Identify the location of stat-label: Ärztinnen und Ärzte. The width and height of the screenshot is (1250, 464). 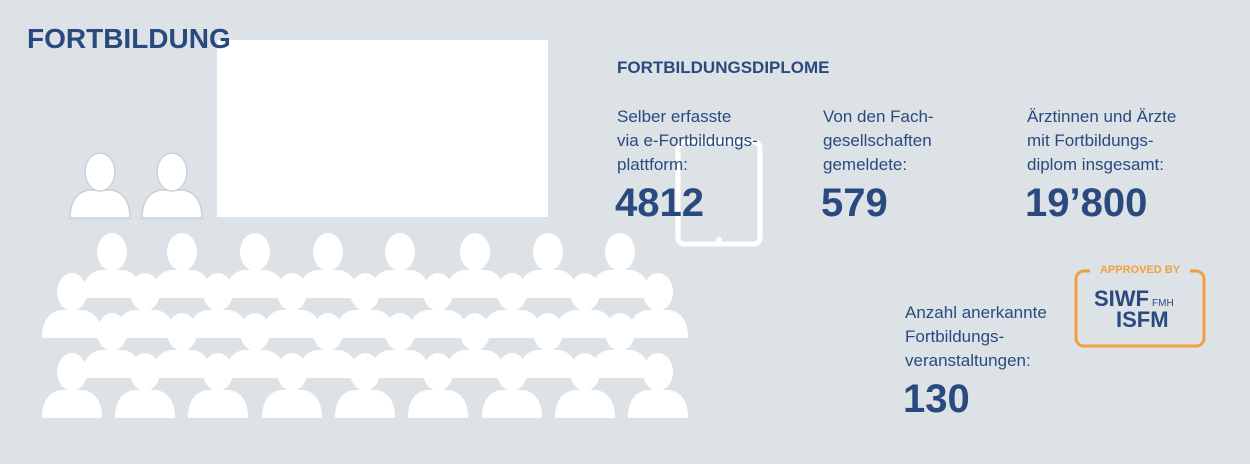
(1101, 116).